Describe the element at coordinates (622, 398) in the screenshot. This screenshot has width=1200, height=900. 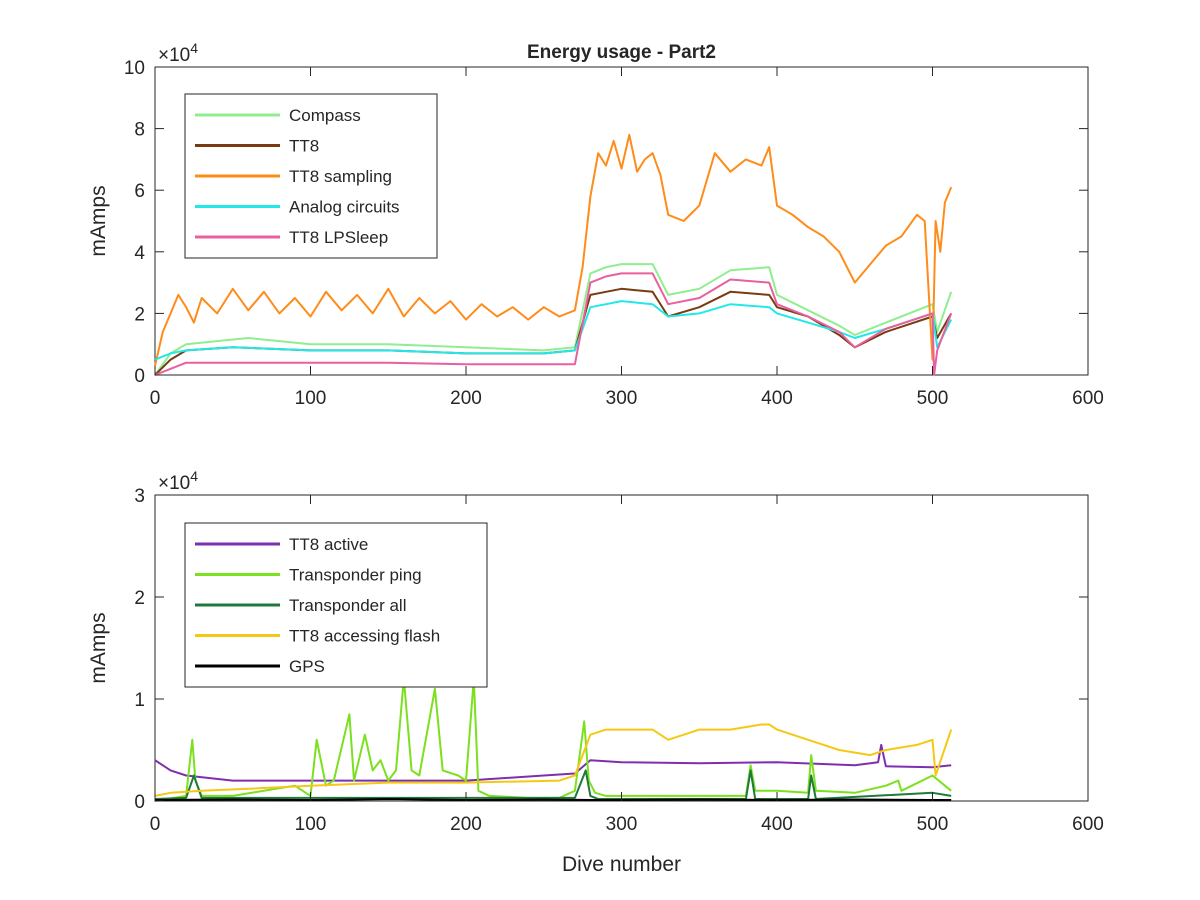
I see `top-x-tick-label: 300` at that location.